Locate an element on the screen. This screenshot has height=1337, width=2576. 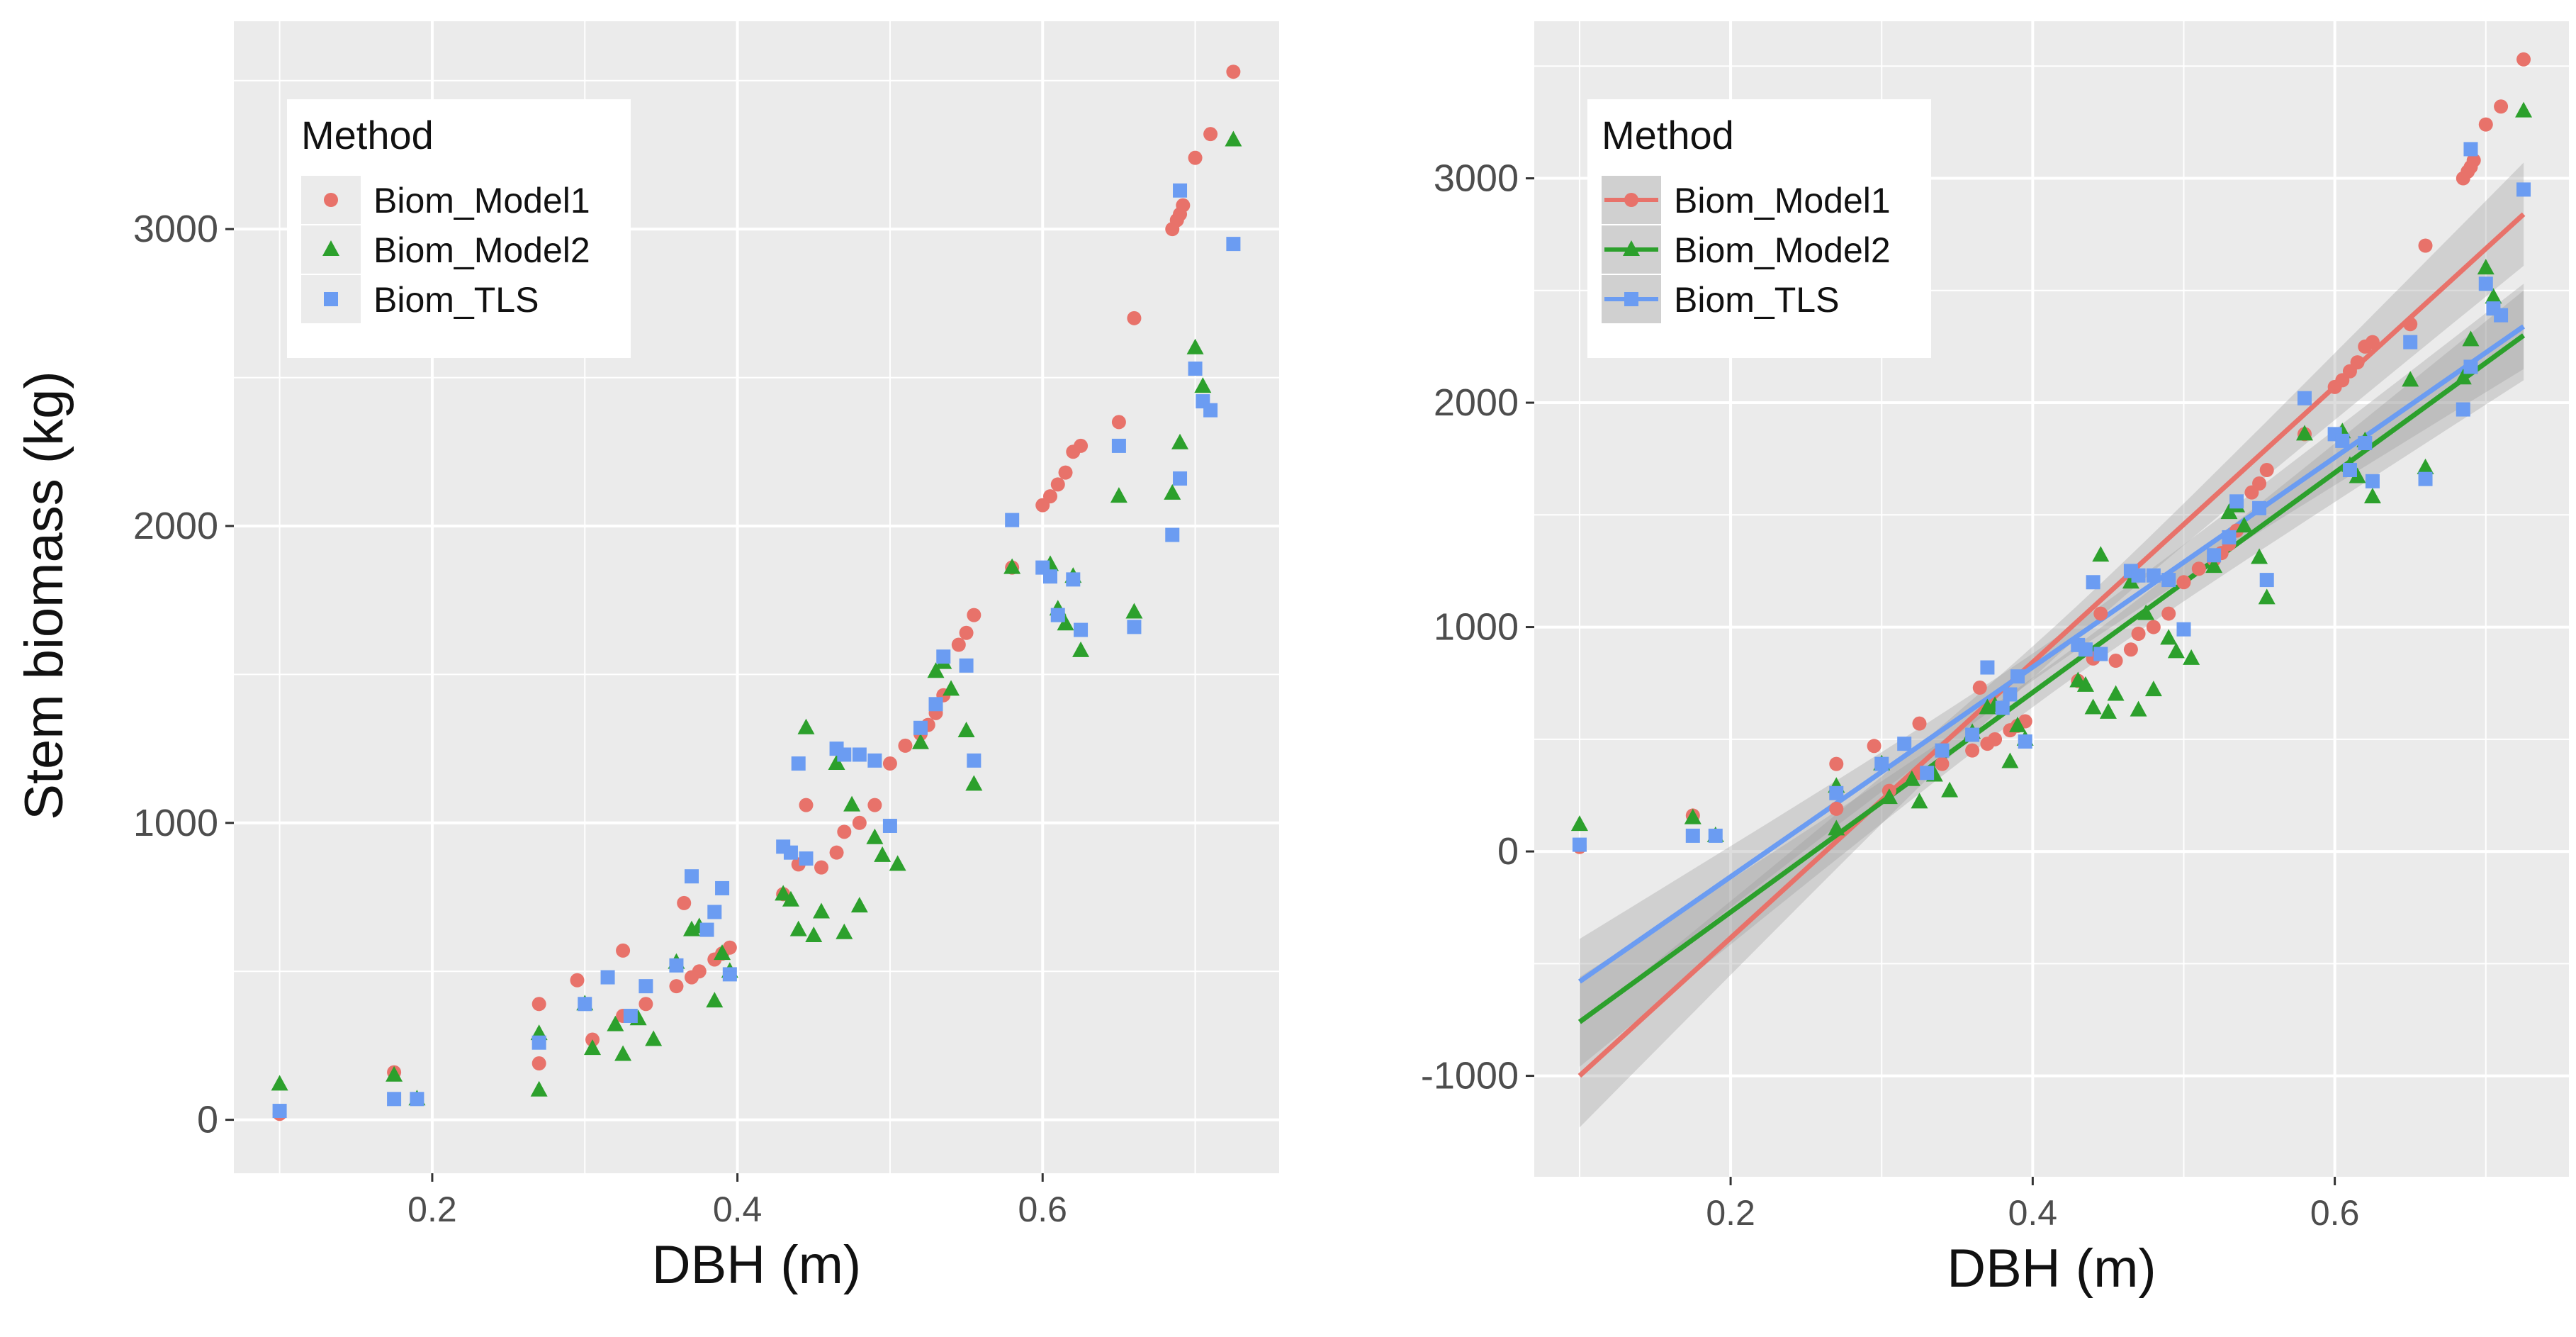
legend-entry-label: Biom_Model1 is located at coordinates (481, 200).